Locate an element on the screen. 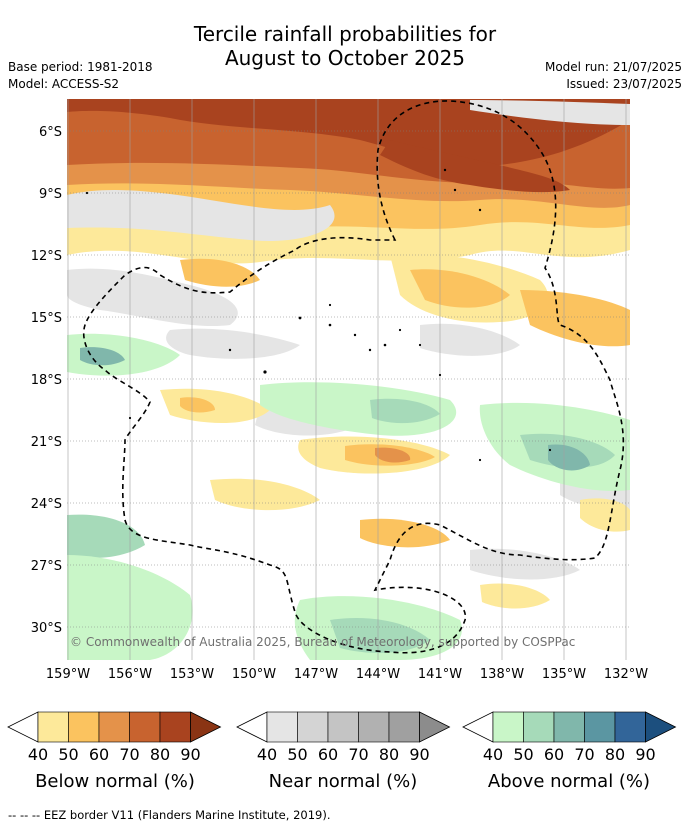  above-normal-patch-1-core is located at coordinates (102, 356).